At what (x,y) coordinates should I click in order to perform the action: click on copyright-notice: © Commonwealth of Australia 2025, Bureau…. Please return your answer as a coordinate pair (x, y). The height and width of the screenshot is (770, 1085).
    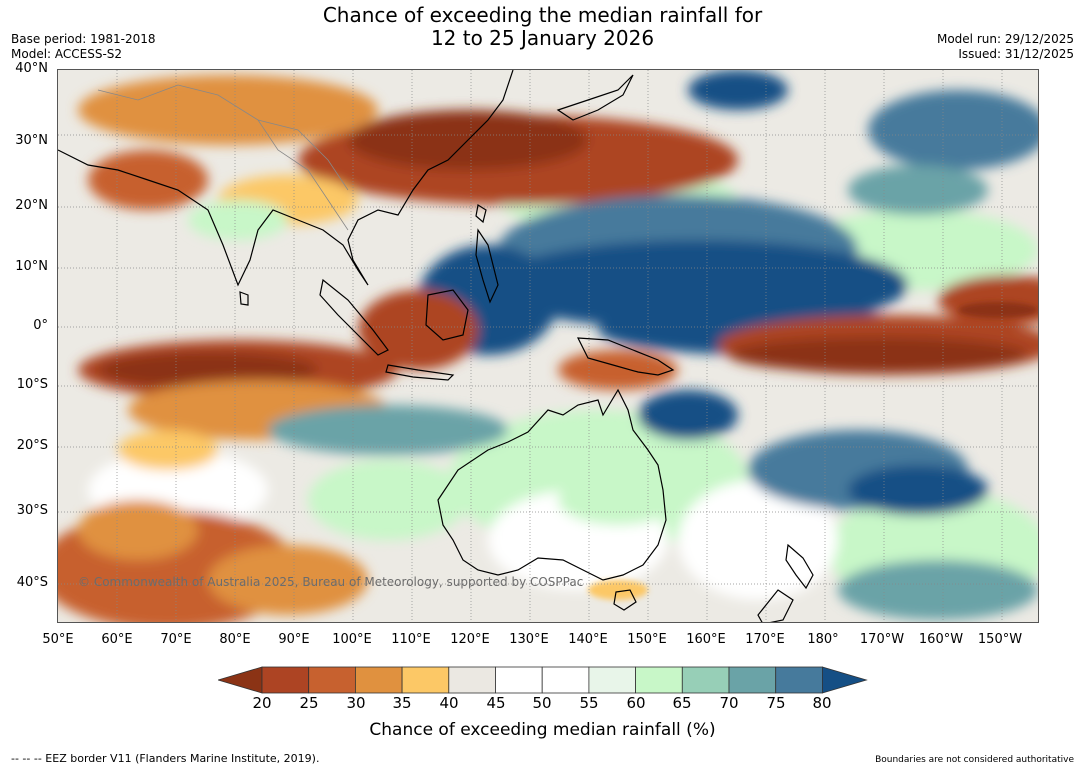
    Looking at the image, I should click on (331, 582).